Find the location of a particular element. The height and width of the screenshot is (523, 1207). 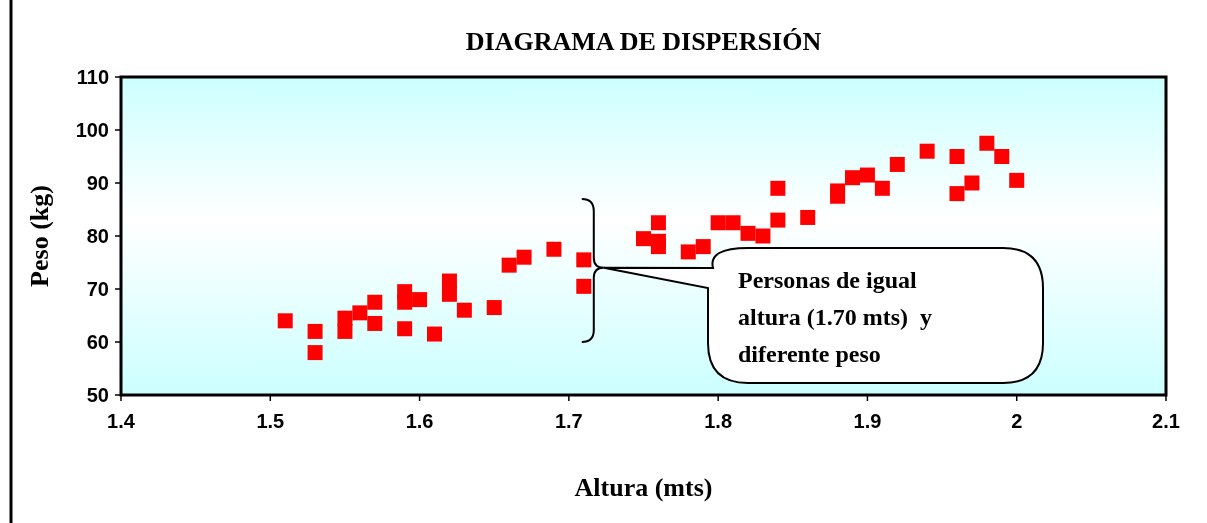

x-tick-label: 1.6 is located at coordinates (419, 421).